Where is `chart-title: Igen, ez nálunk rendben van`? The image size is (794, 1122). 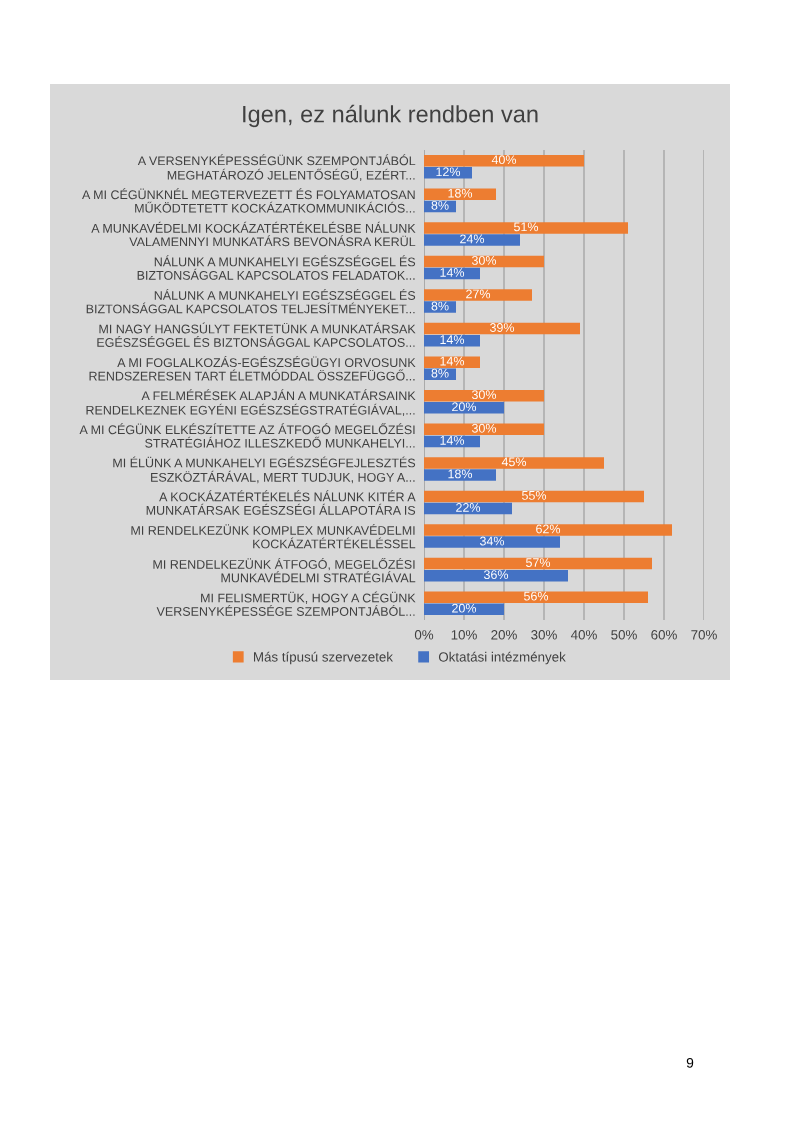 chart-title: Igen, ez nálunk rendben van is located at coordinates (390, 116).